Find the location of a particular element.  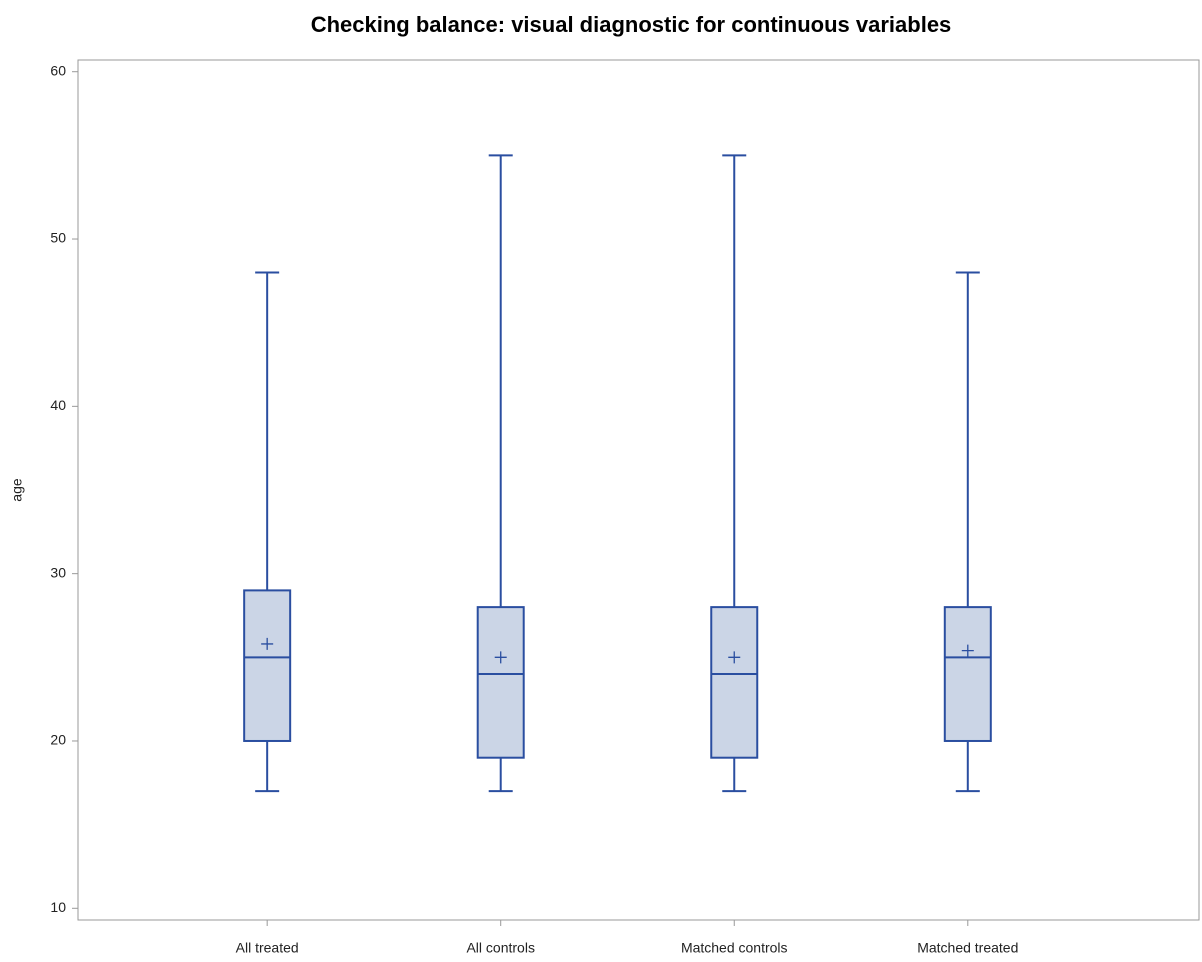

x-tick-label: All treated is located at coordinates (267, 948).